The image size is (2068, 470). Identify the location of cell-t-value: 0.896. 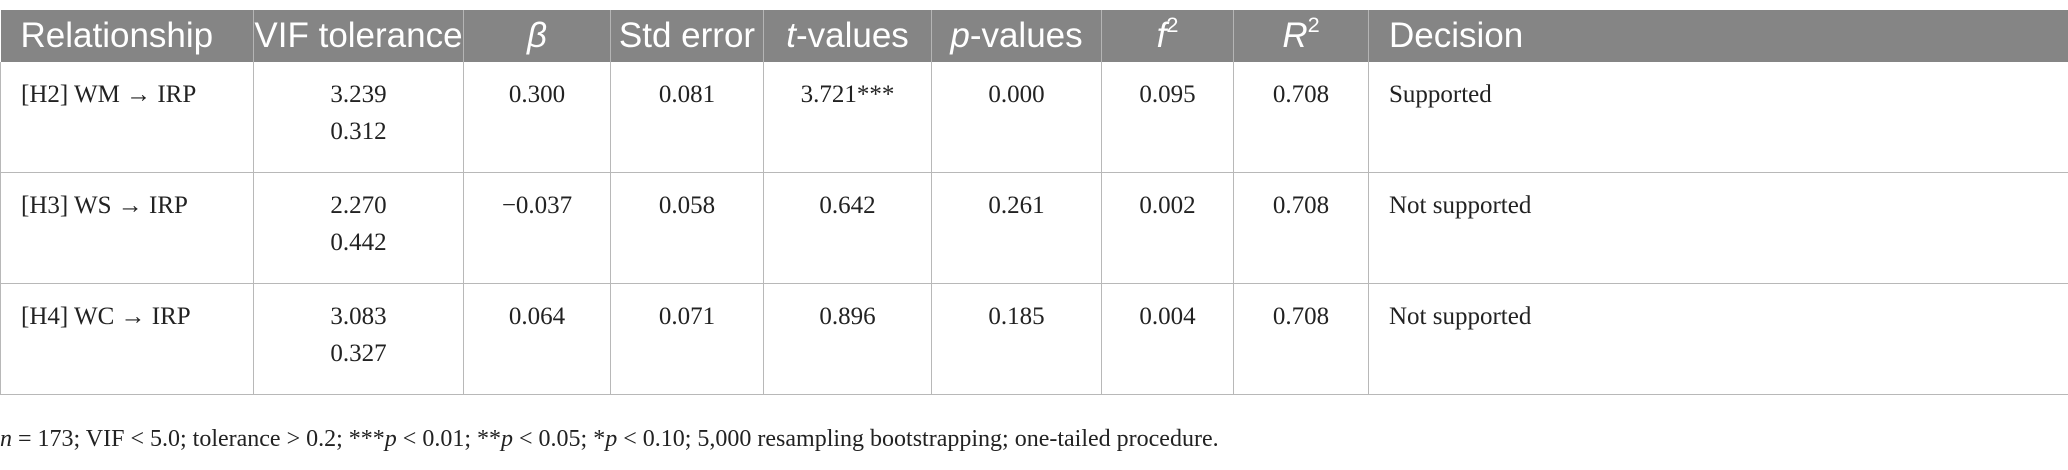
(847, 339).